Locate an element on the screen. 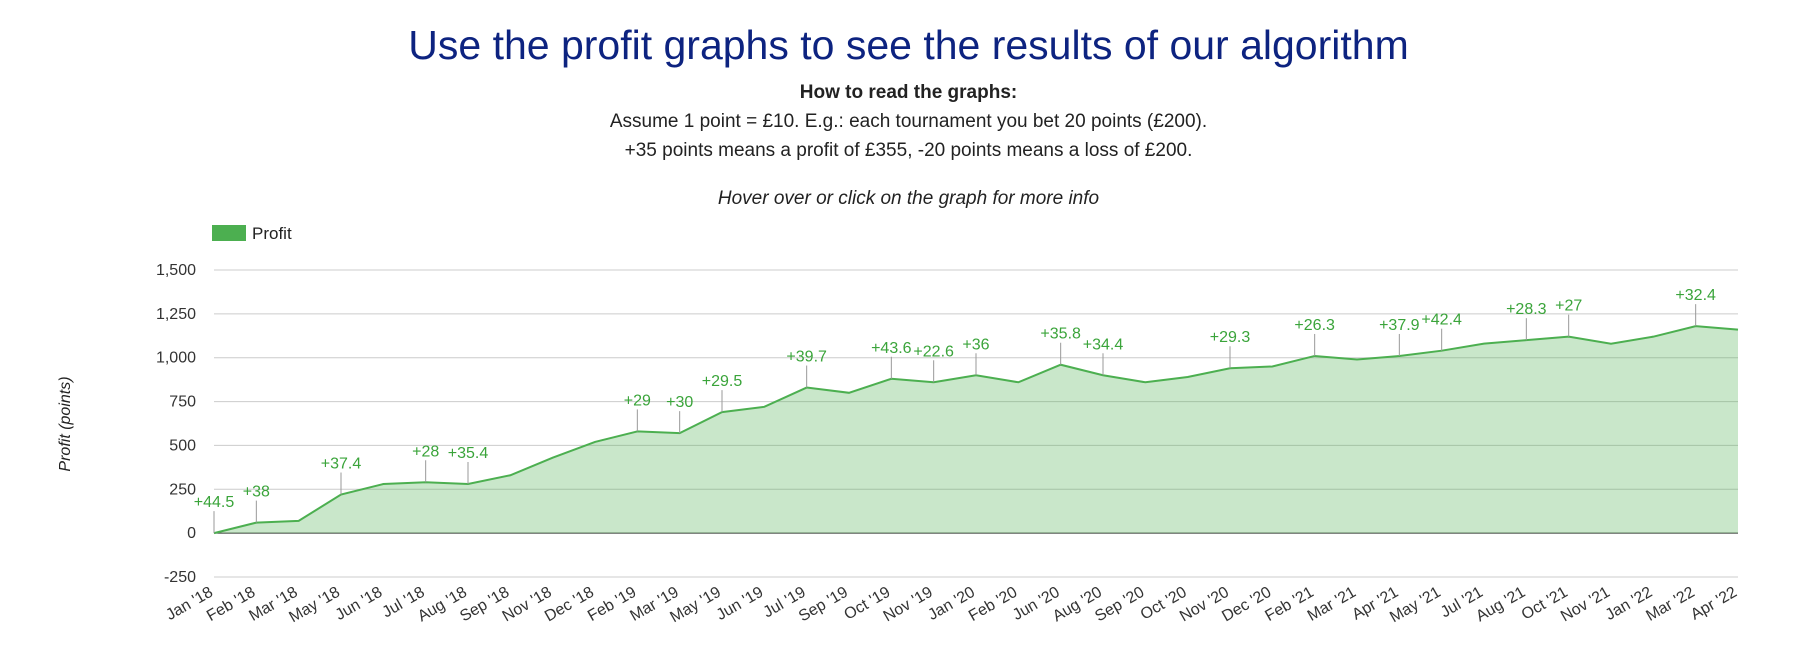 Image resolution: width=1817 pixels, height=668 pixels. legend-swatch is located at coordinates (229, 233).